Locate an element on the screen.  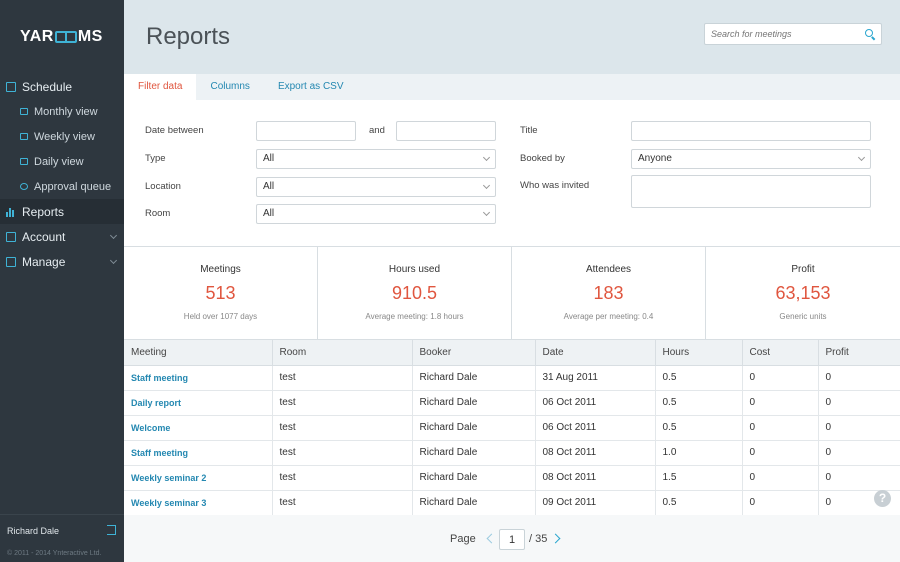
help-icon: ? is located at coordinates (882, 498).